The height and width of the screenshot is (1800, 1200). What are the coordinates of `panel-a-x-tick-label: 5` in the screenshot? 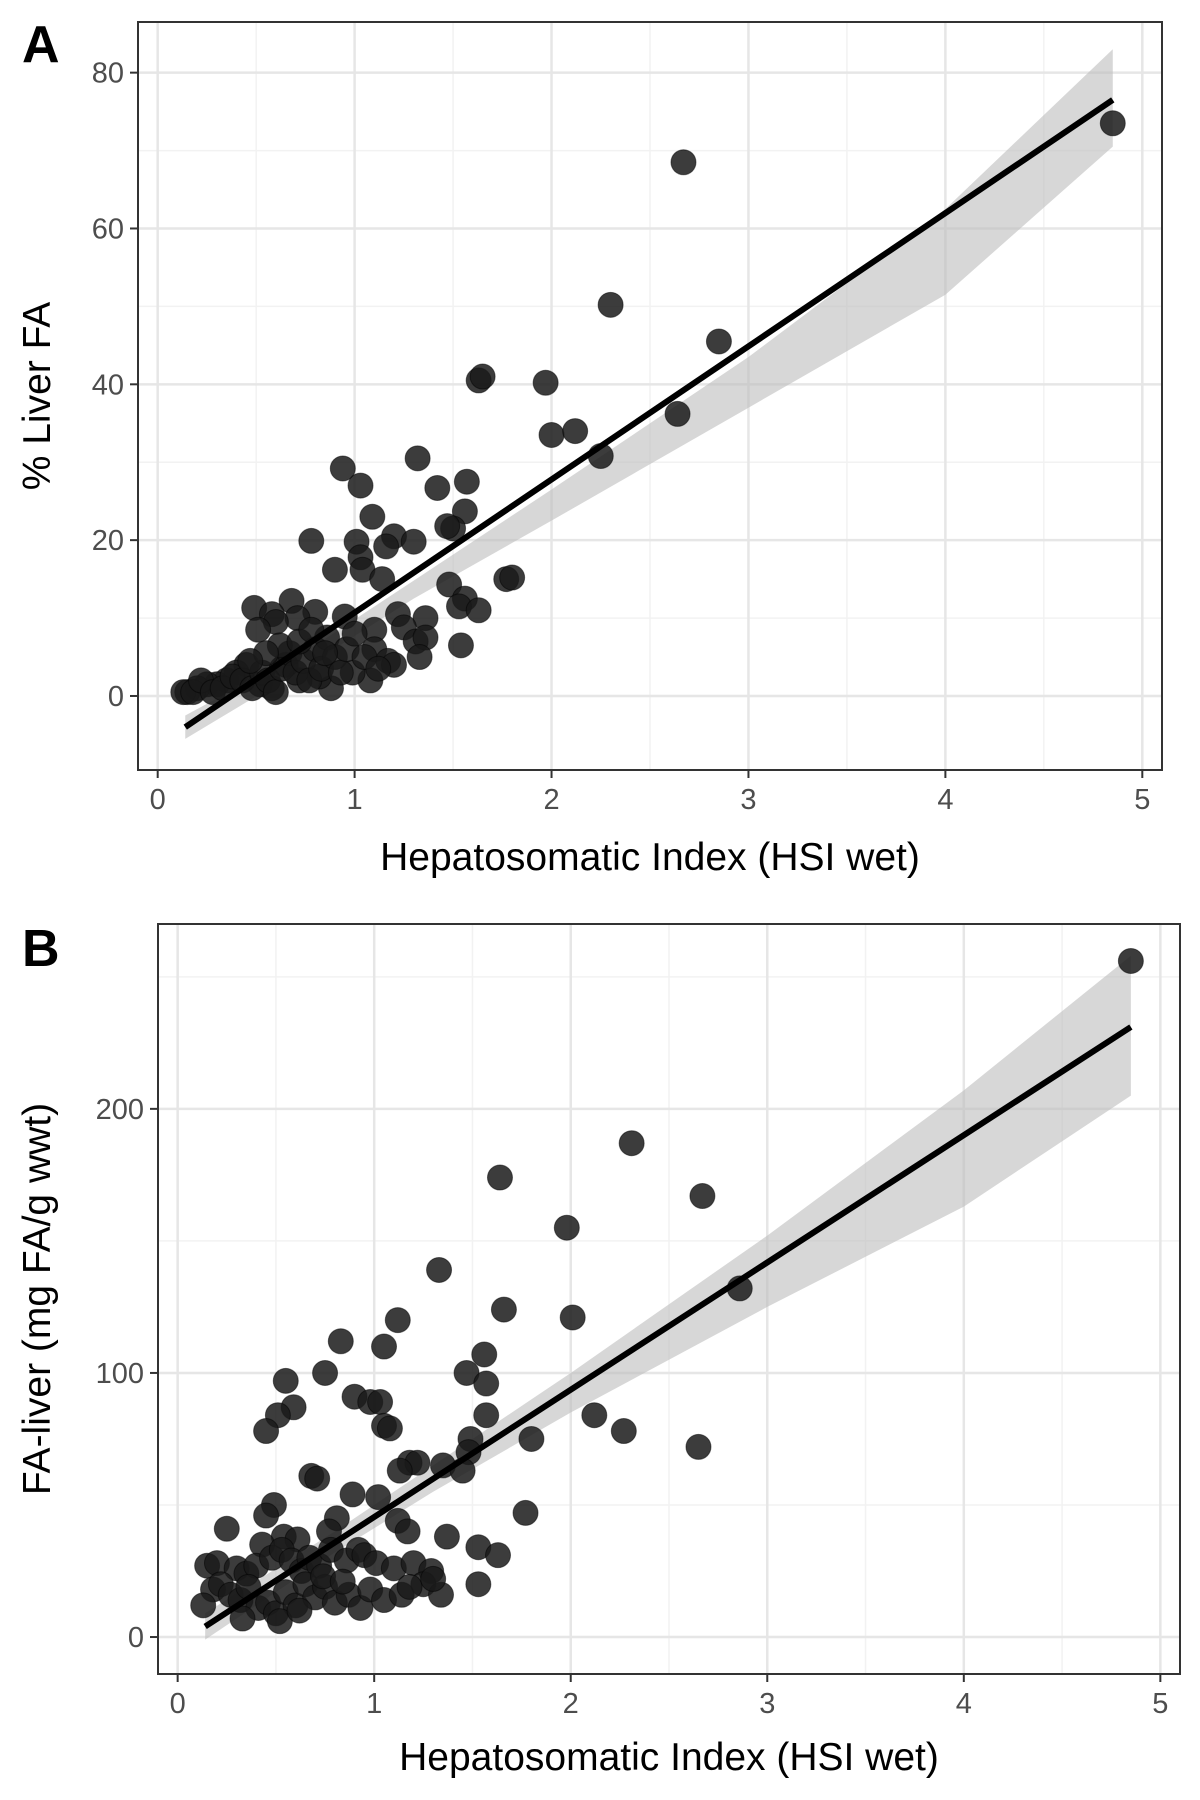 It's located at (1142, 800).